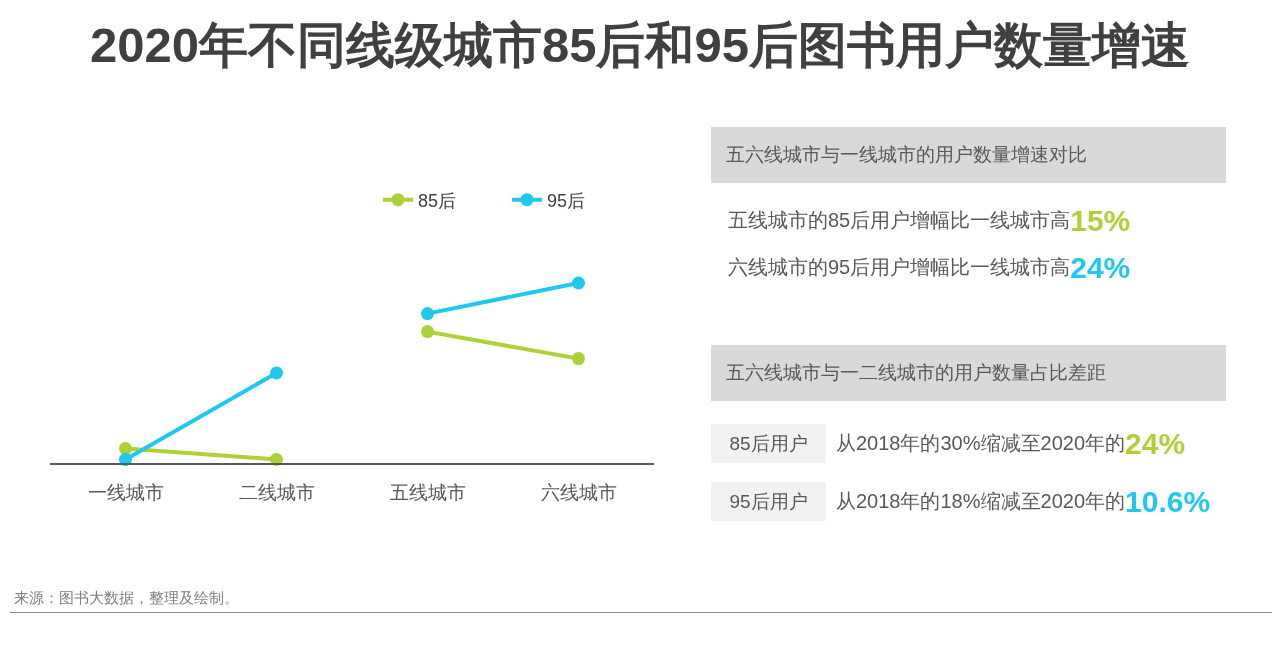 The width and height of the screenshot is (1280, 655). What do you see at coordinates (125, 492) in the screenshot?
I see `x-tick-label: 一线城市` at bounding box center [125, 492].